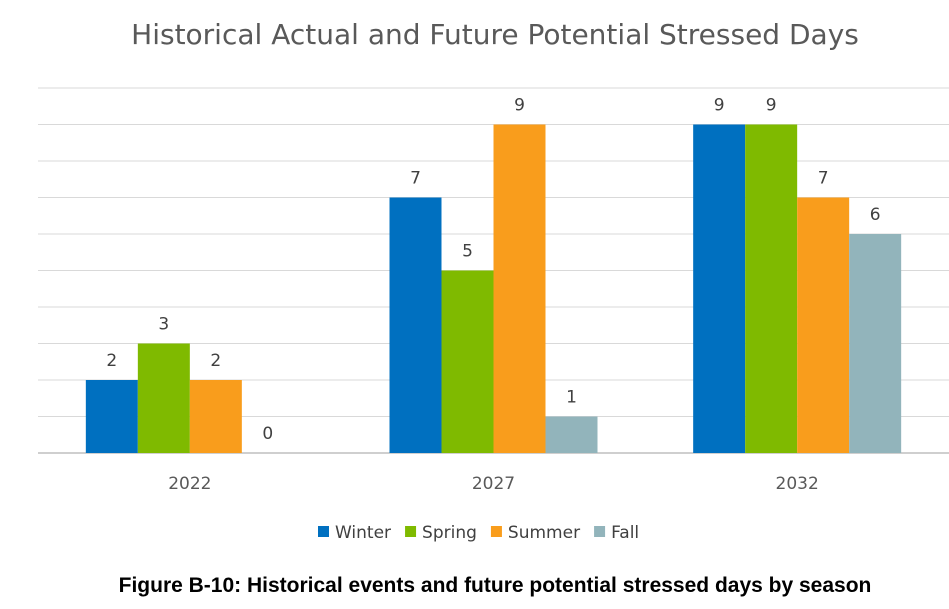 The width and height of the screenshot is (949, 609). What do you see at coordinates (467, 361) in the screenshot?
I see `bar-spring-2027` at bounding box center [467, 361].